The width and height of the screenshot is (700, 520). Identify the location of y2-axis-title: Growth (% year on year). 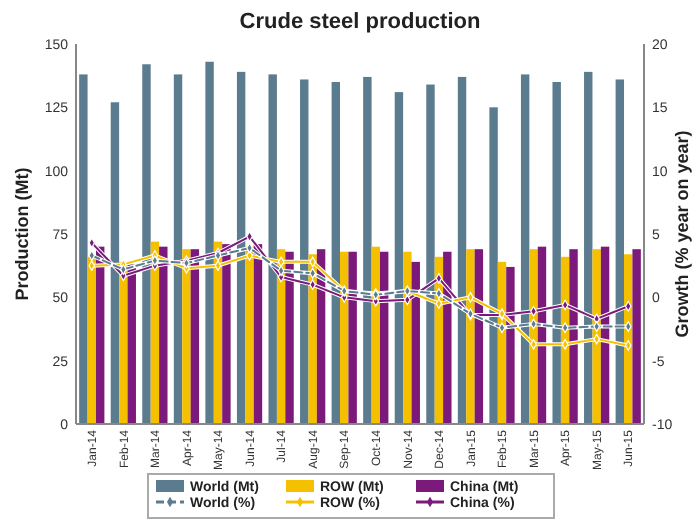
(682, 234).